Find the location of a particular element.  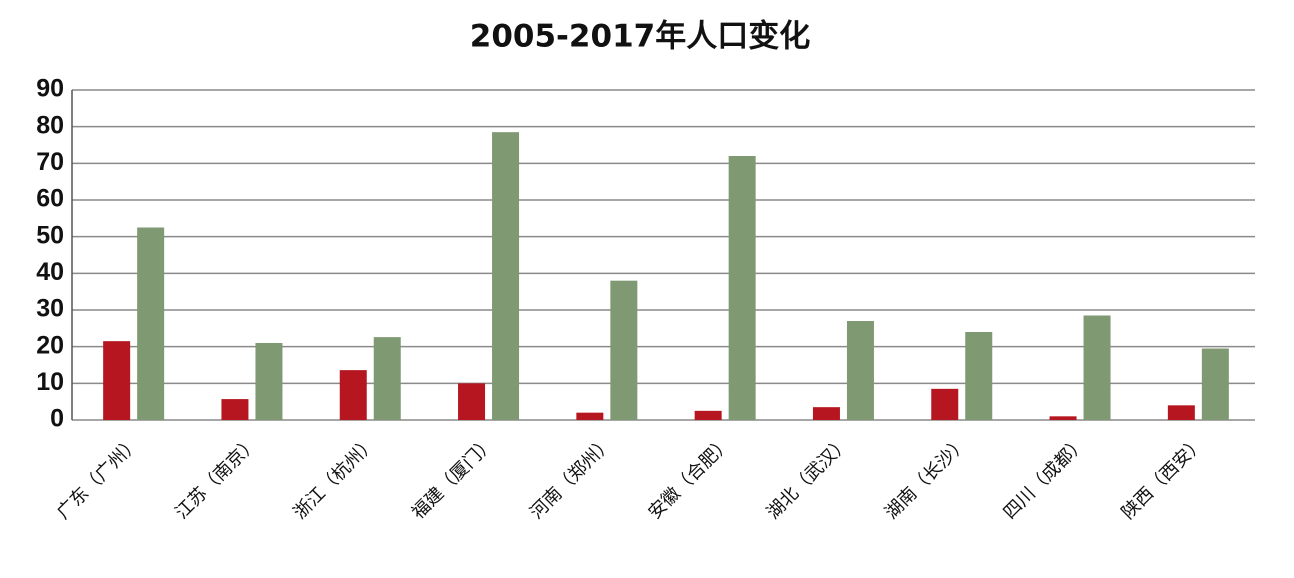

y-tick-label: 50 is located at coordinates (50, 235).